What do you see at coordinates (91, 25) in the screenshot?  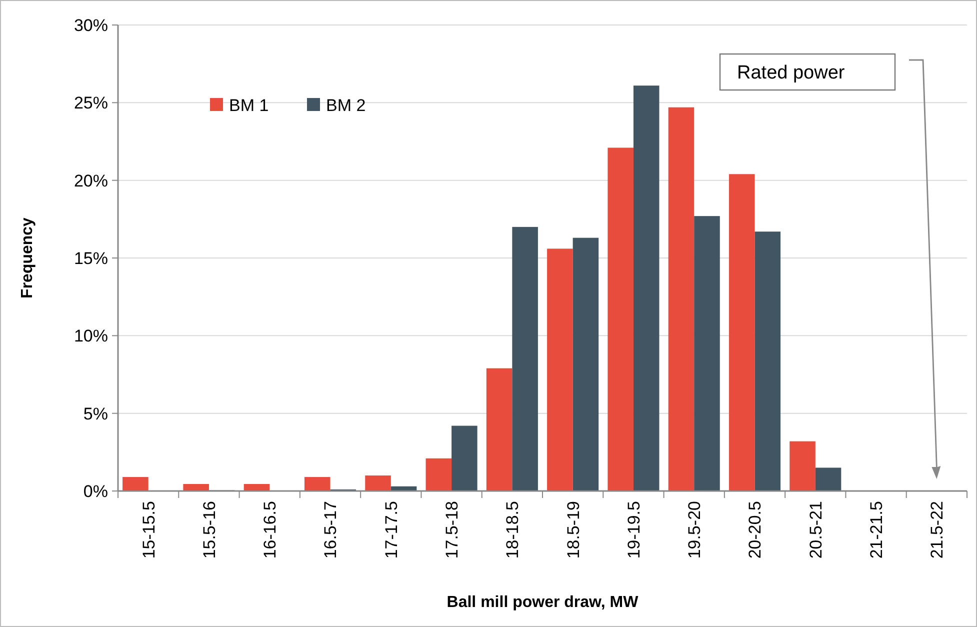 I see `y-tick-label: 30%` at bounding box center [91, 25].